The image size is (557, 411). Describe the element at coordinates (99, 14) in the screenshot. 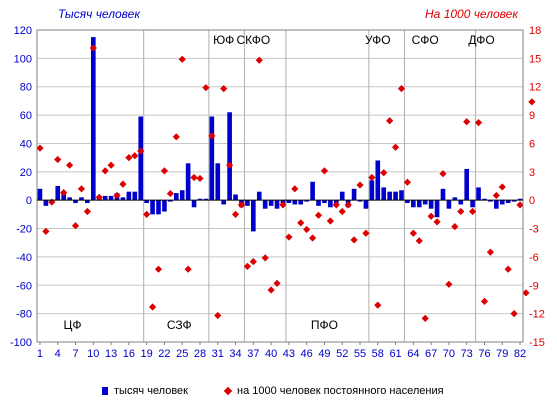

I see `left-axis-title: Тысяч человек` at that location.